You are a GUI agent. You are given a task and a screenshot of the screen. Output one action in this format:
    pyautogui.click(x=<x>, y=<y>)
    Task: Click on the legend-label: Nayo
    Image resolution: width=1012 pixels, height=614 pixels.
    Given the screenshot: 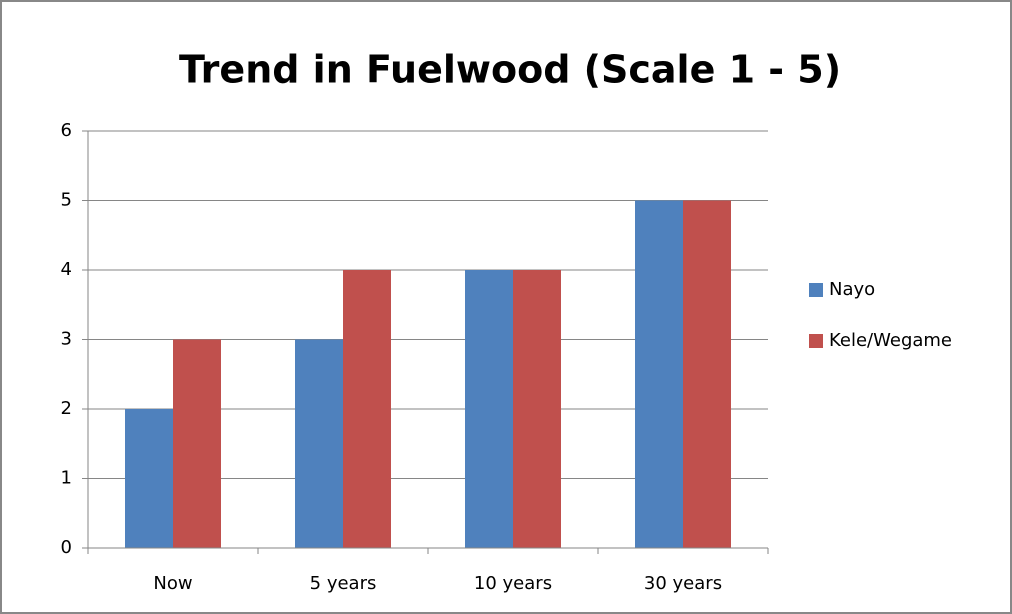 What is the action you would take?
    pyautogui.click(x=852, y=289)
    